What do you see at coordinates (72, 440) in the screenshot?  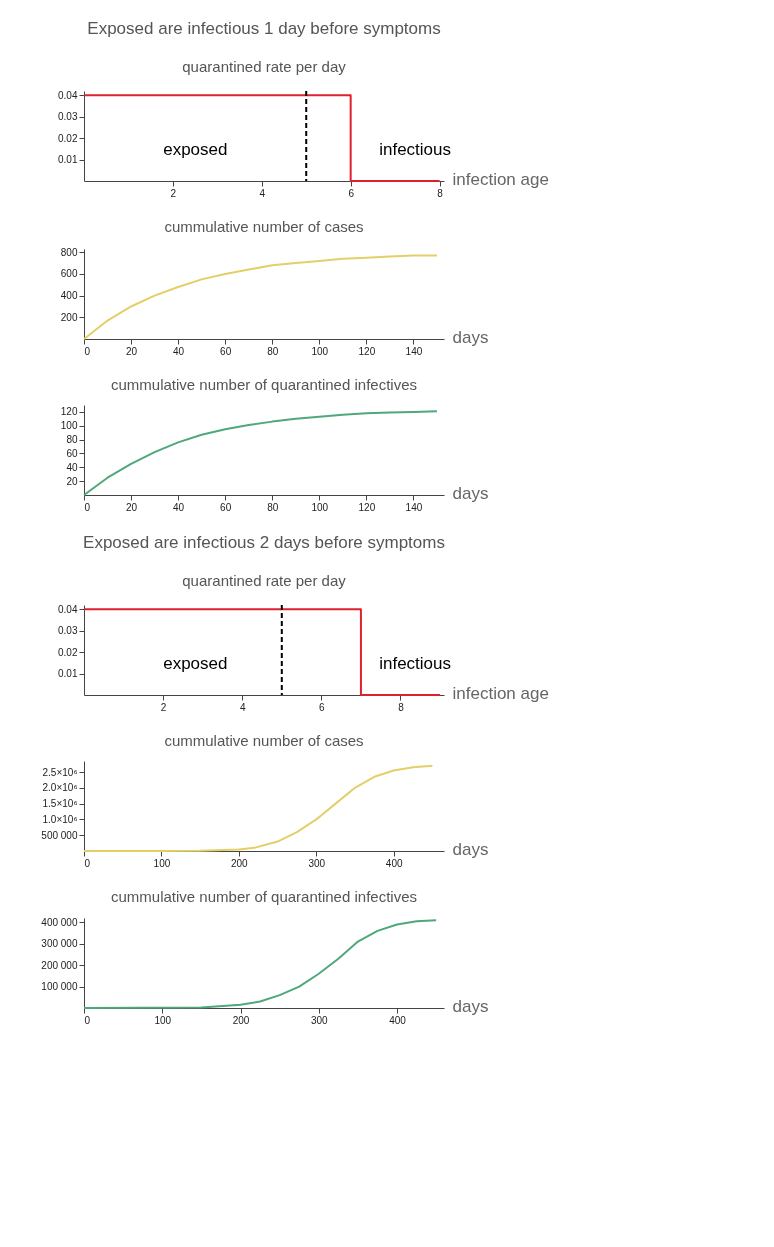 I see `y-tick-label: 80` at bounding box center [72, 440].